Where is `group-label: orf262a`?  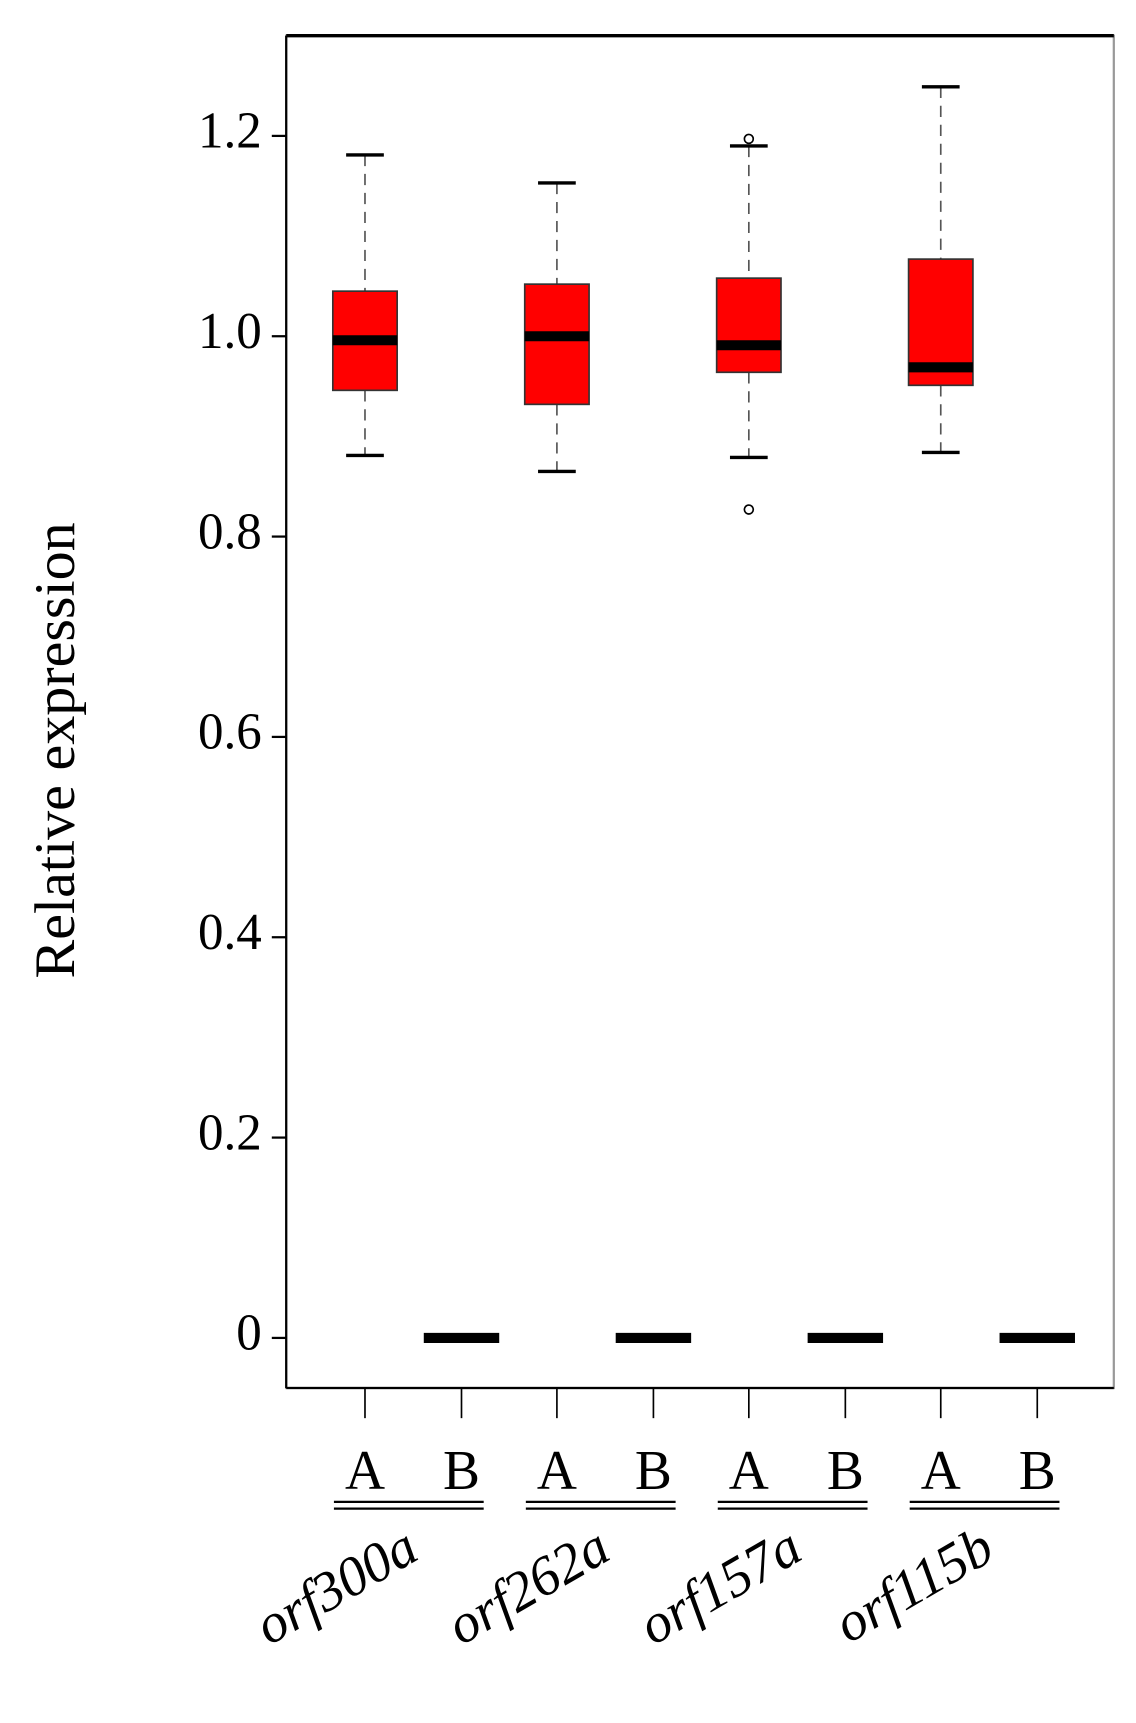
group-label: orf262a is located at coordinates (528, 1586).